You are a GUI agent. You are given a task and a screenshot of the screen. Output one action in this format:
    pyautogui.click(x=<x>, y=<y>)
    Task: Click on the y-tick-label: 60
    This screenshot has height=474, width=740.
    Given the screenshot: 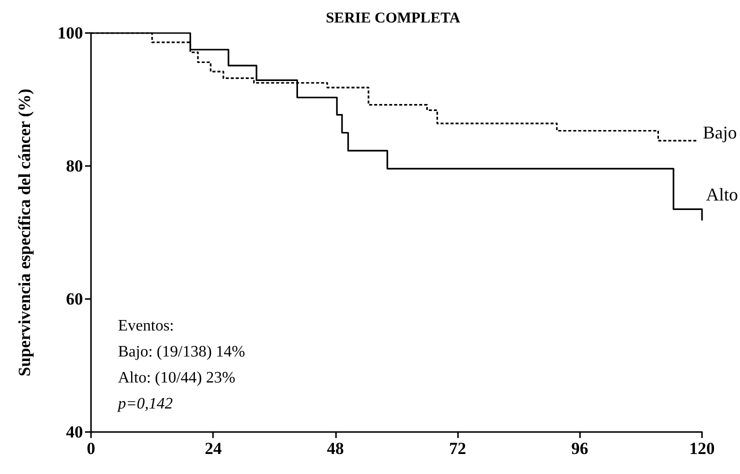 What is the action you would take?
    pyautogui.click(x=74, y=299)
    